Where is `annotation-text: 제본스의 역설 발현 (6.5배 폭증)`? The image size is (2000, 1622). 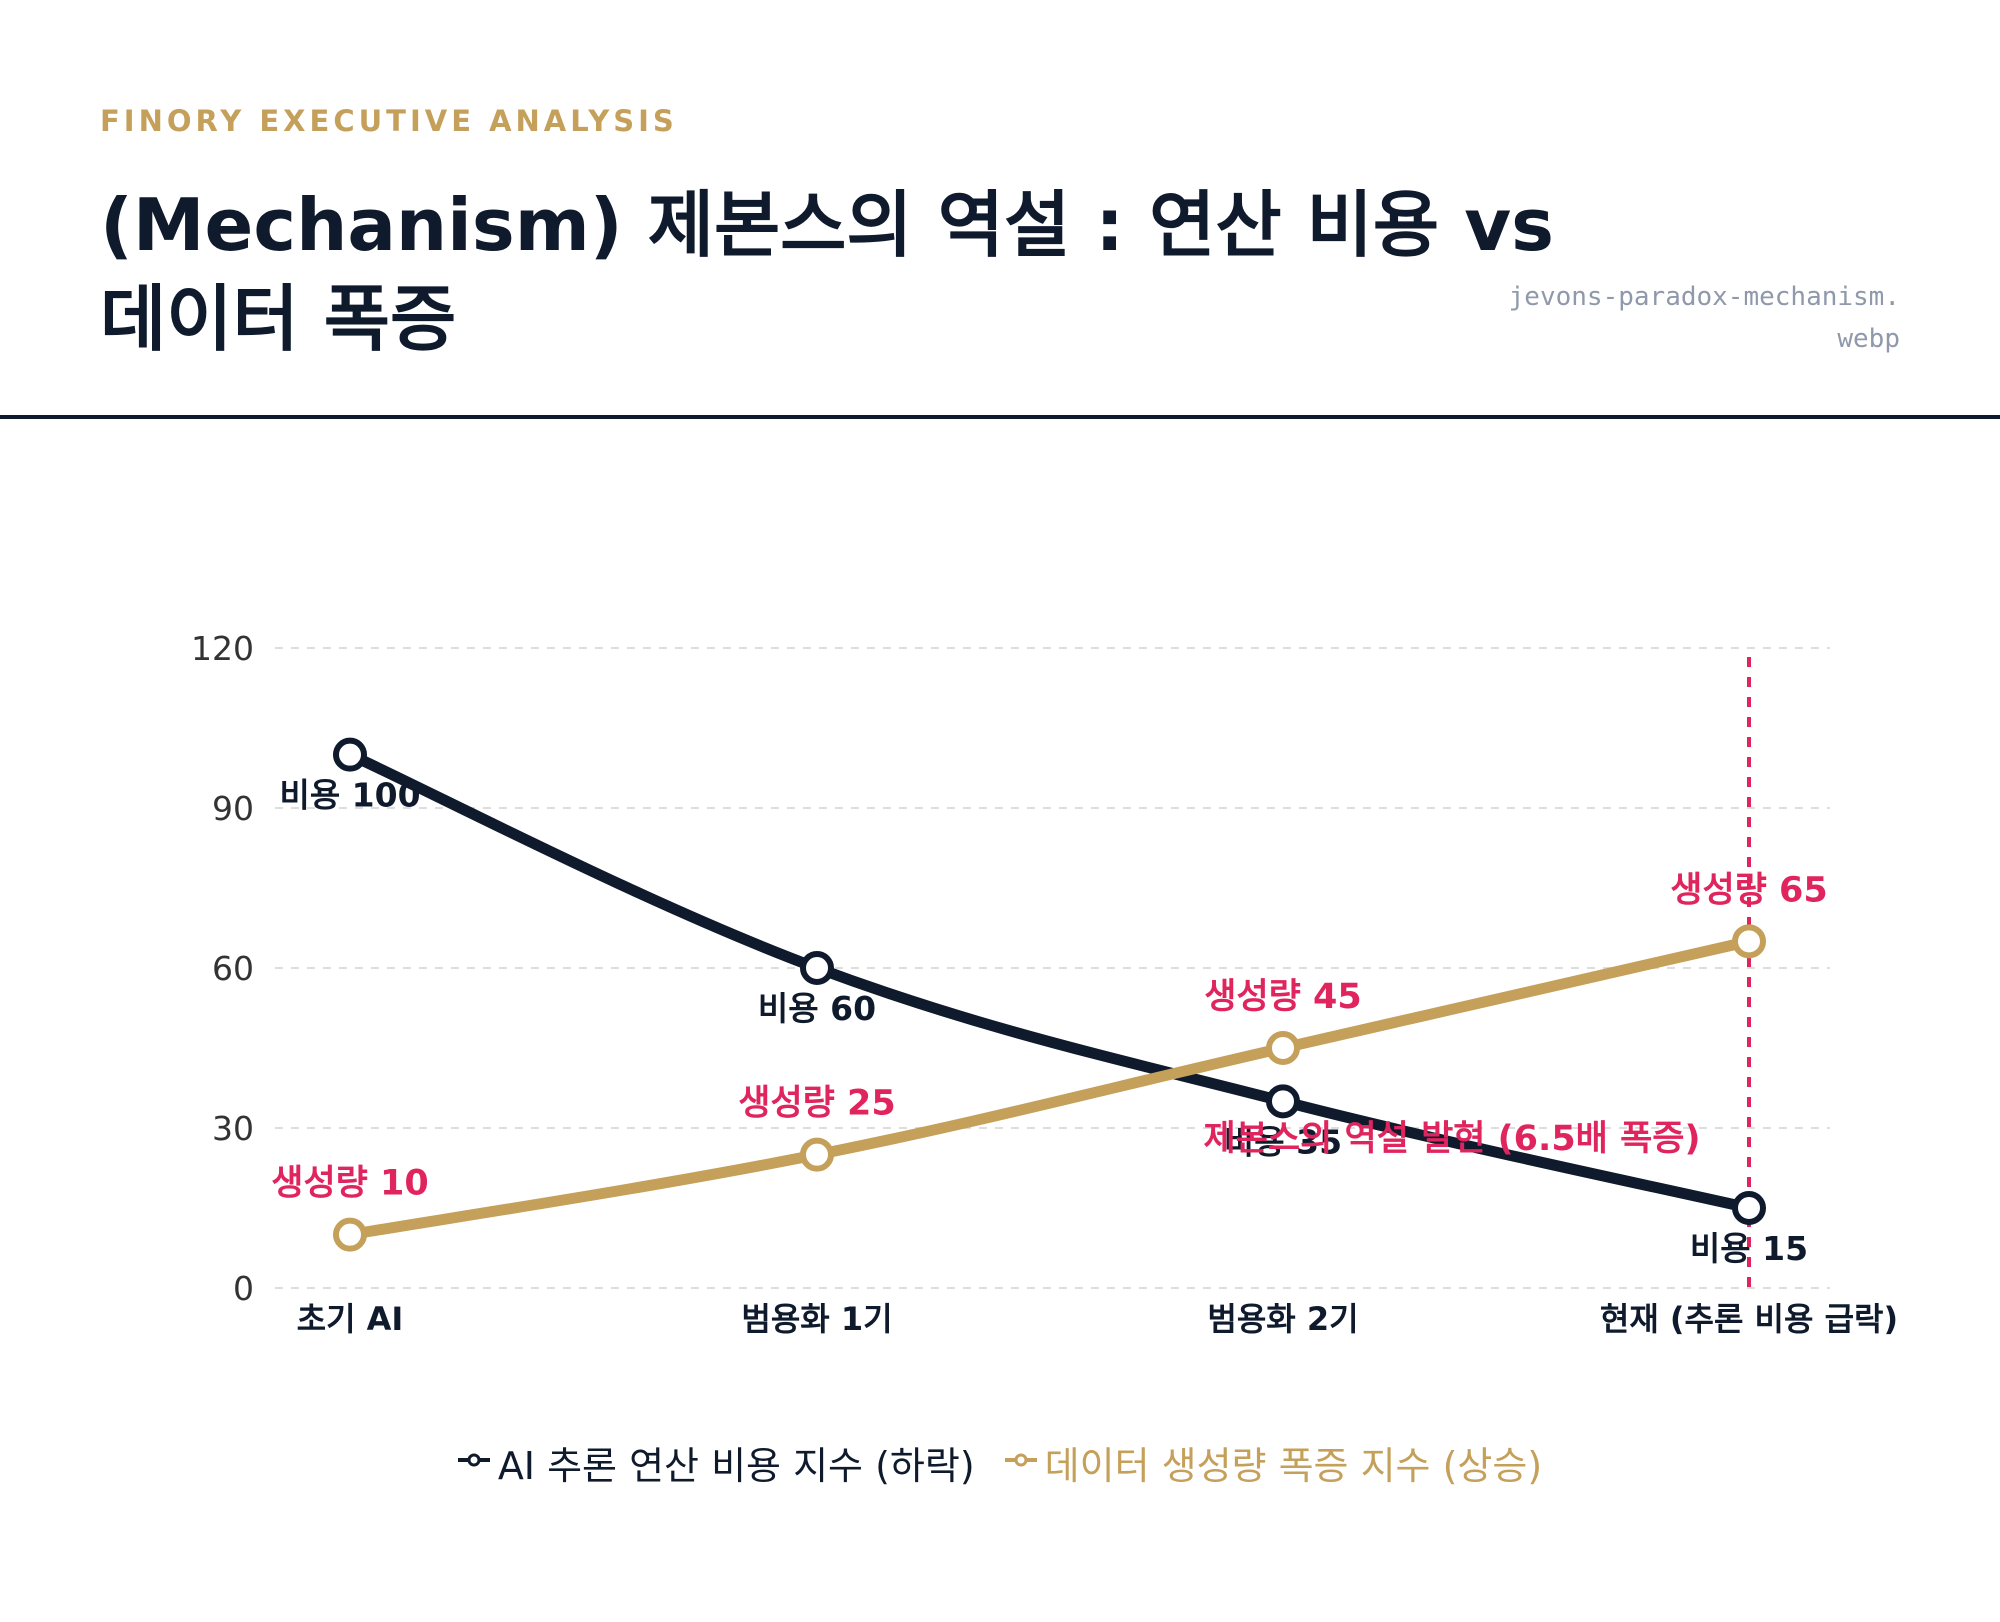
annotation-text: 제본스의 역설 발현 (6.5배 폭증) is located at coordinates (1452, 1139).